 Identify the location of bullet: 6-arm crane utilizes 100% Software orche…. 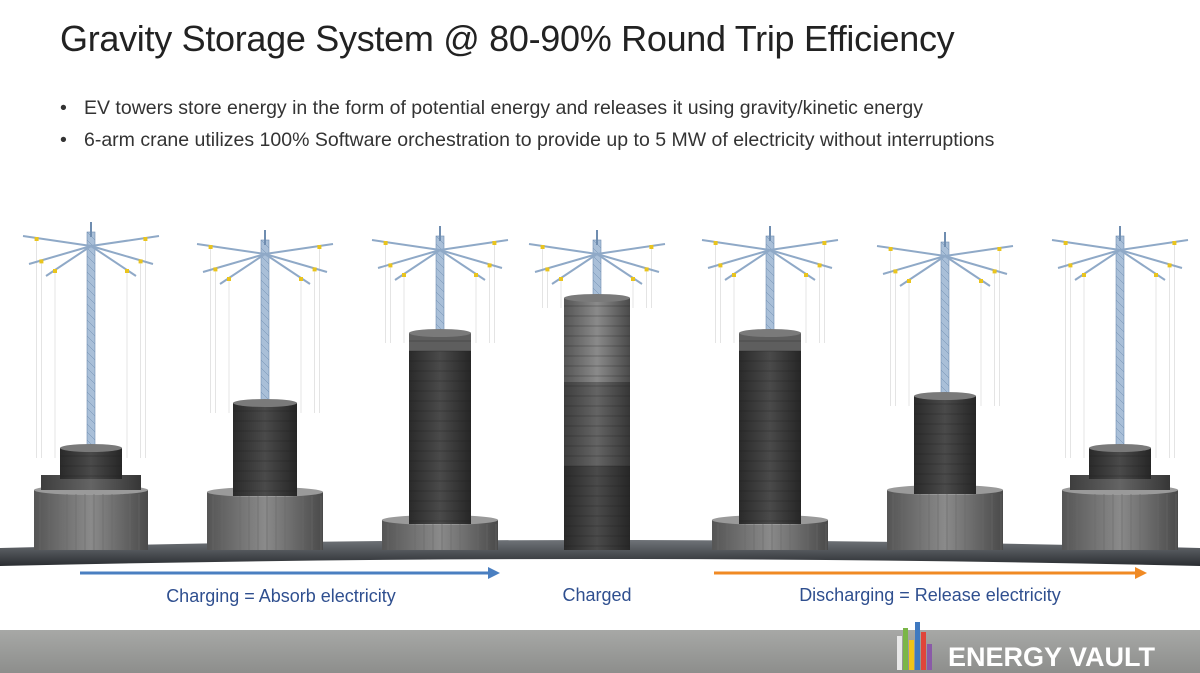
(527, 140).